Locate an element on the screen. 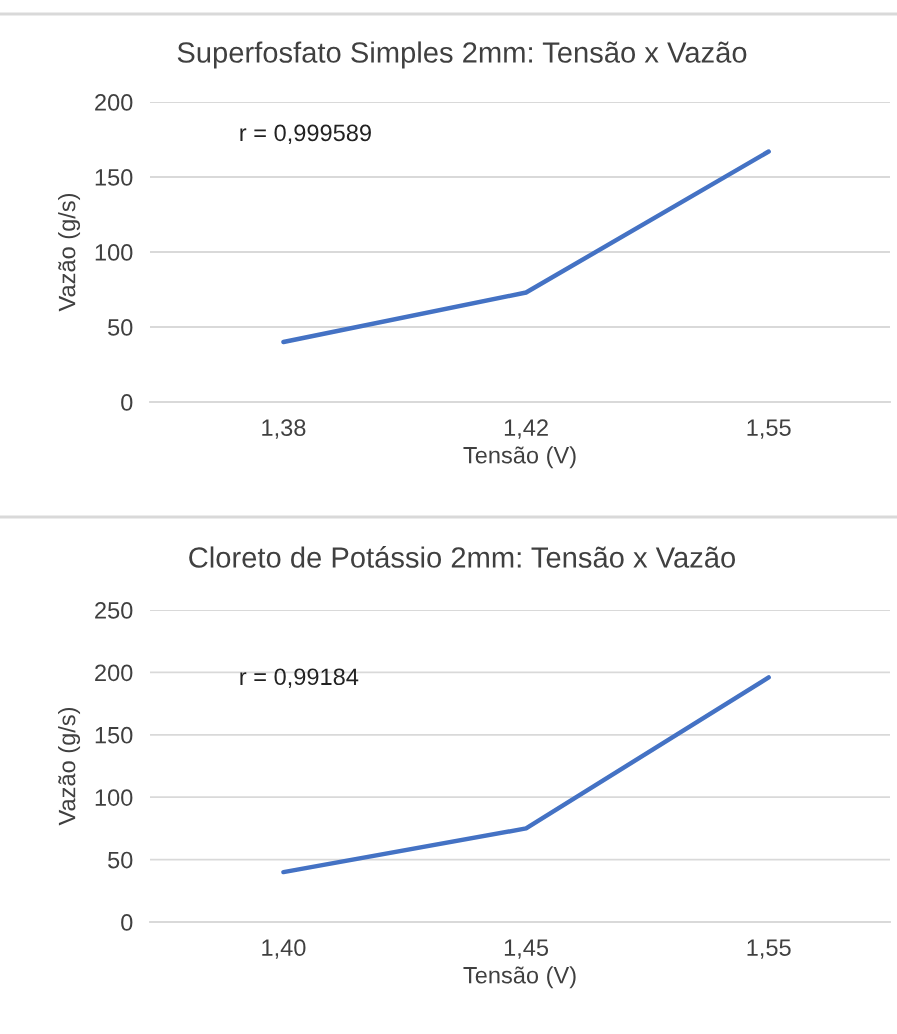  chart-title: Superfosfato Simples 2mm: Tensão x Vazão is located at coordinates (462, 55).